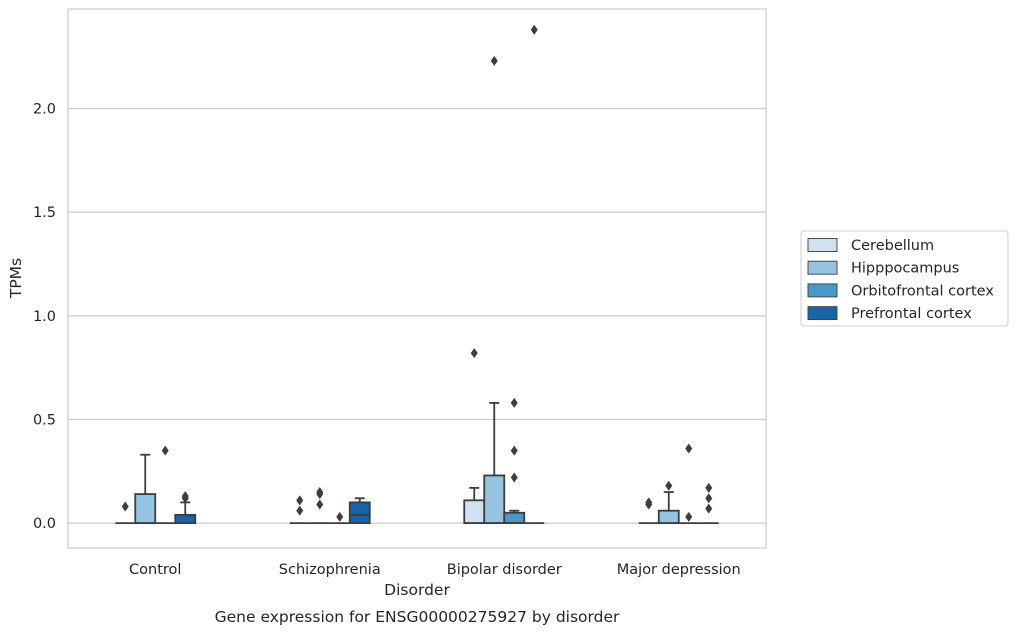 This screenshot has height=634, width=1018. I want to click on x-tick-label: Control, so click(155, 570).